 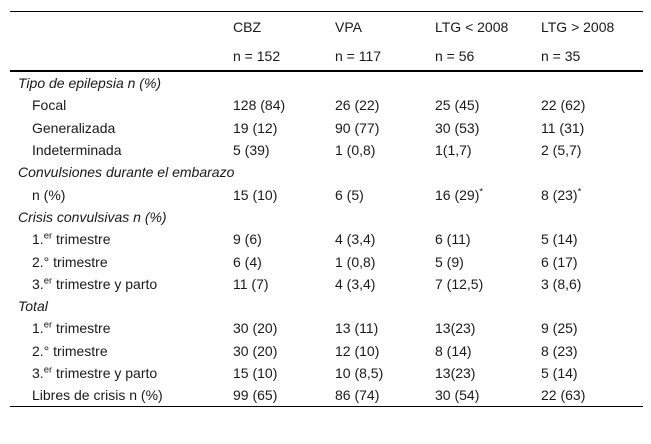 What do you see at coordinates (358, 55) in the screenshot?
I see `column-n-vpa: n = 117` at bounding box center [358, 55].